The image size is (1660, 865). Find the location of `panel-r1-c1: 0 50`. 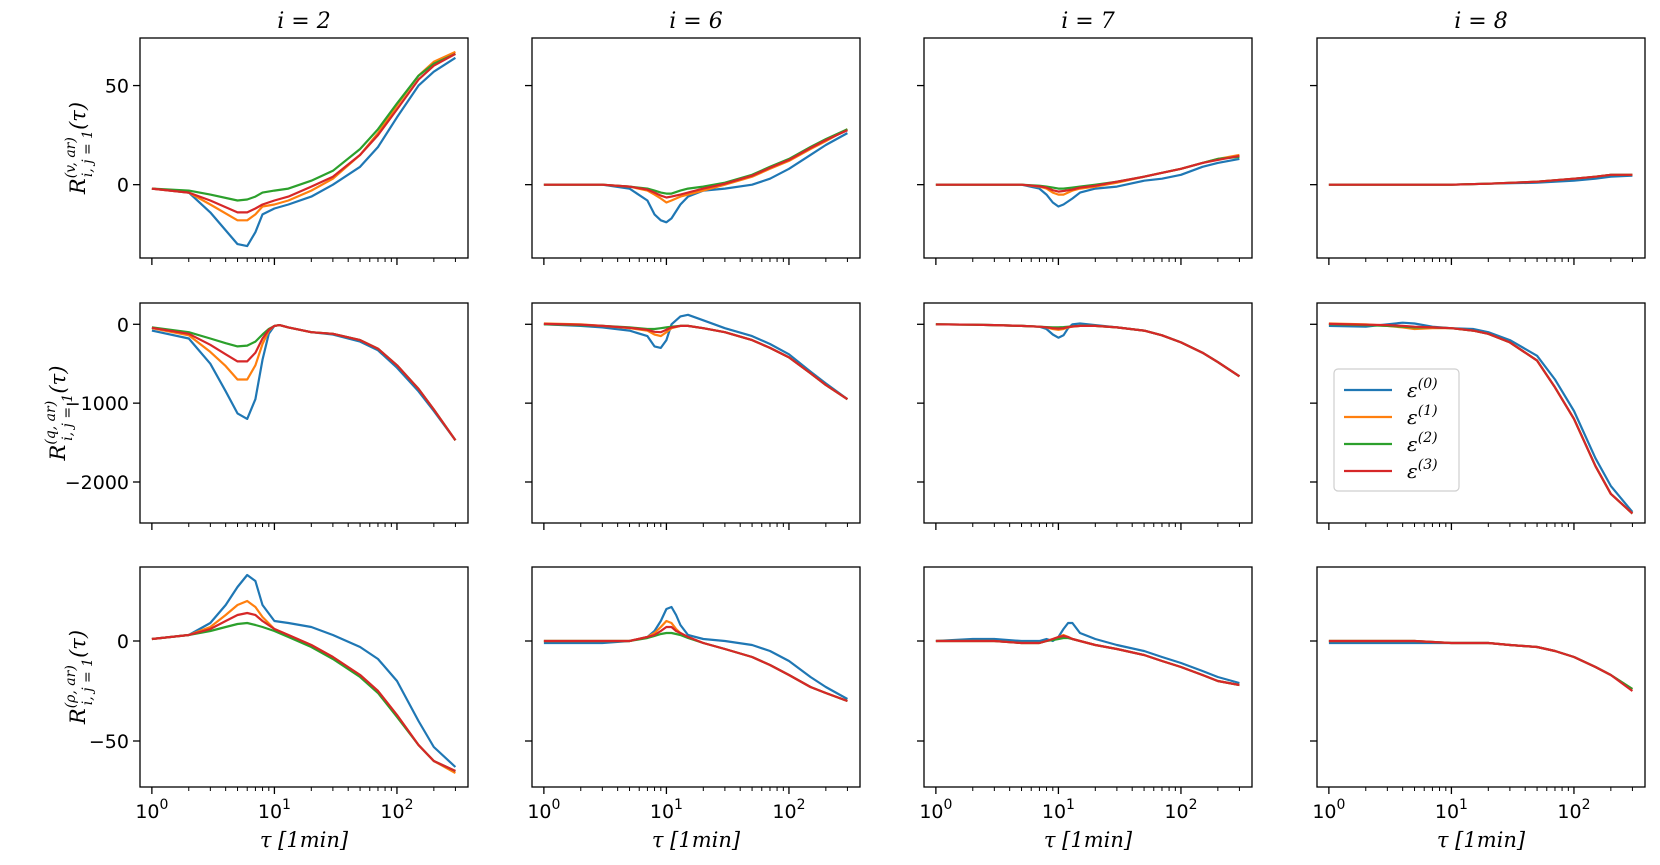

panel-r1-c1: 0 50 is located at coordinates (287, 151).